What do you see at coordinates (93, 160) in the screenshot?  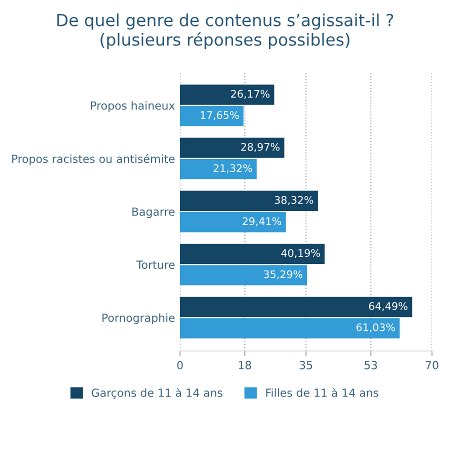 I see `y-tick-label: Propos racistes ou antisémite` at bounding box center [93, 160].